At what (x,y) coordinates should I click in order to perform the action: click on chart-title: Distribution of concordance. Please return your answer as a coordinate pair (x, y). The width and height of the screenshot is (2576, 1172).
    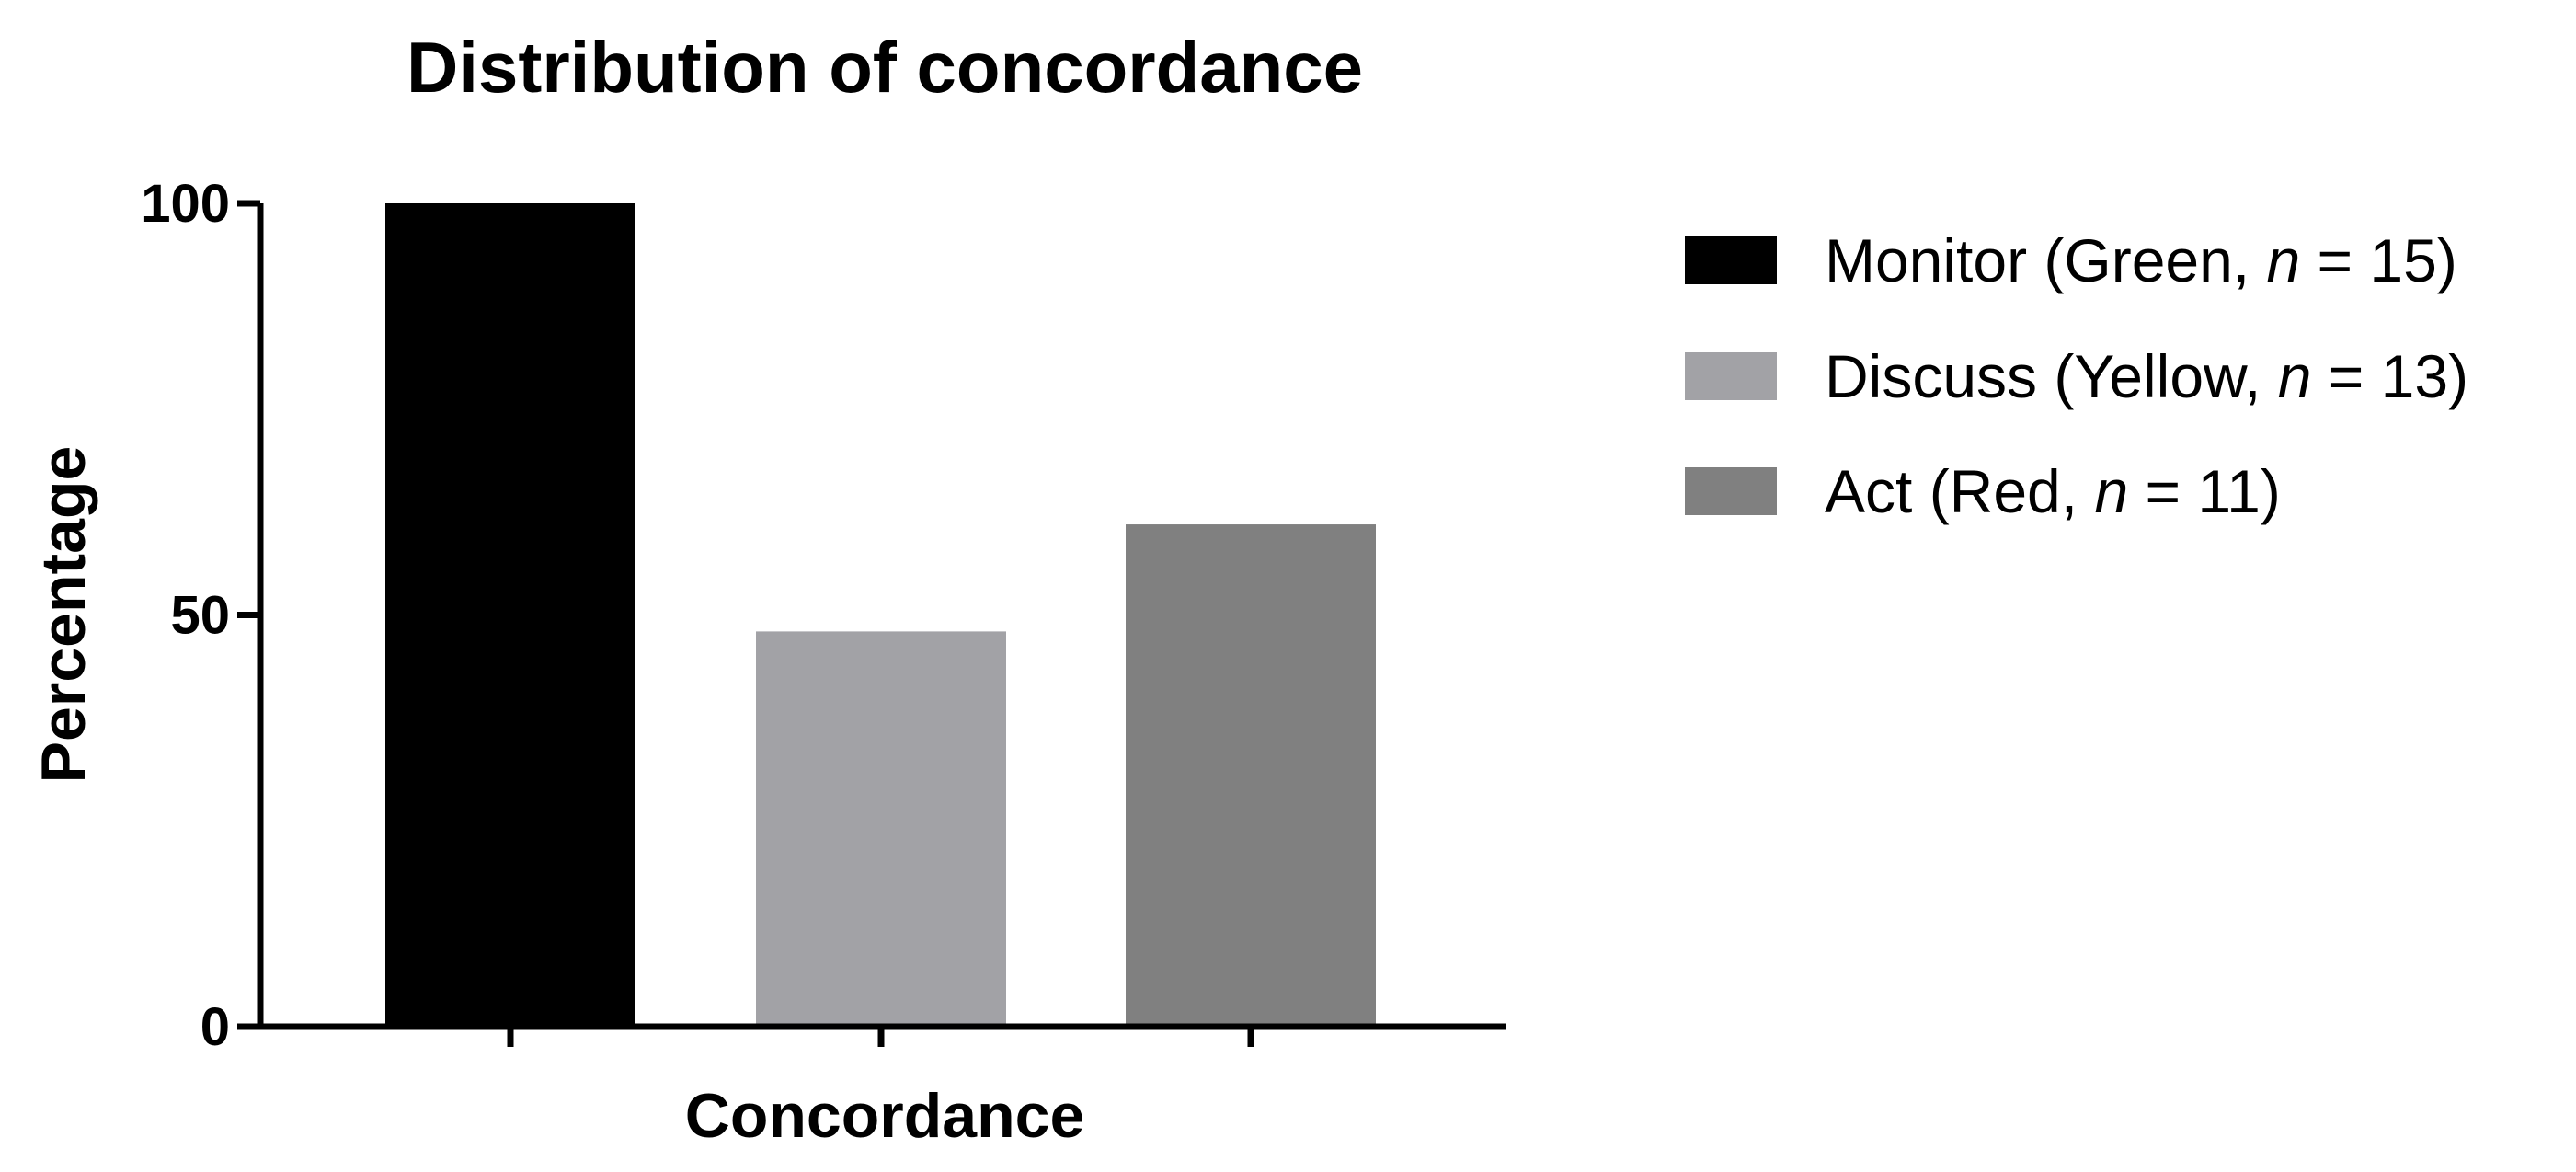
    Looking at the image, I should click on (885, 68).